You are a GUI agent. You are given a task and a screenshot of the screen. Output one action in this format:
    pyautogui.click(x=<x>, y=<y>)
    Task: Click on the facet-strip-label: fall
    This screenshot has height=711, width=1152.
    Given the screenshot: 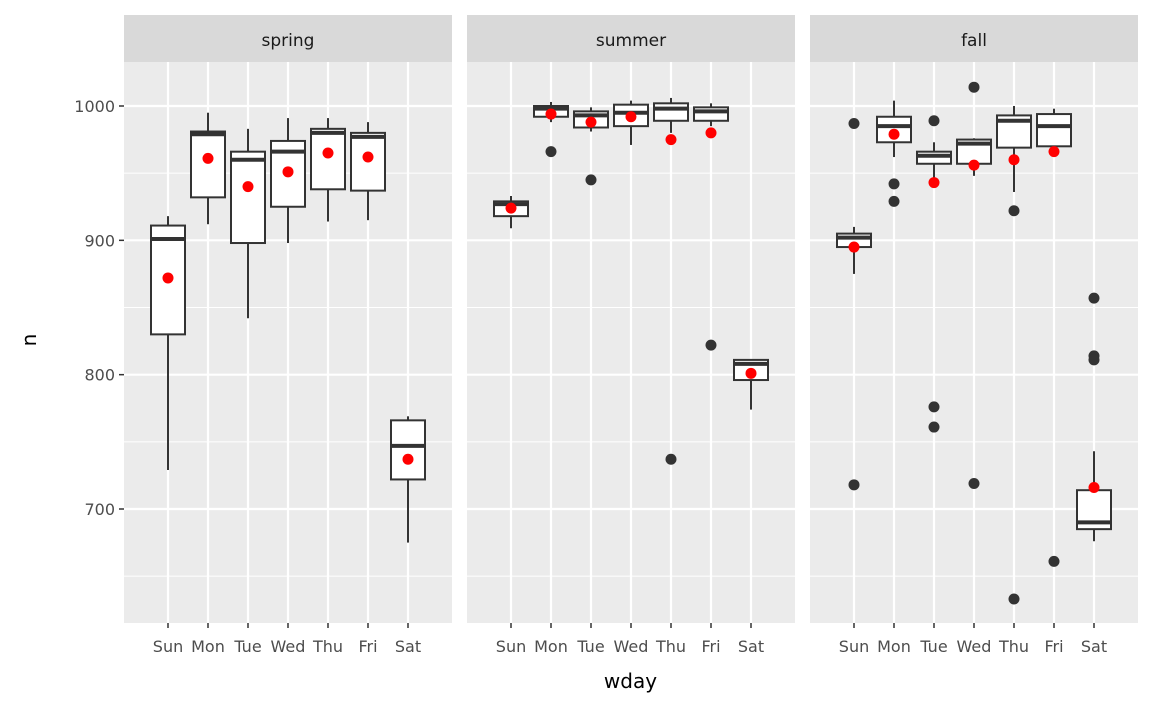 What is the action you would take?
    pyautogui.click(x=974, y=41)
    